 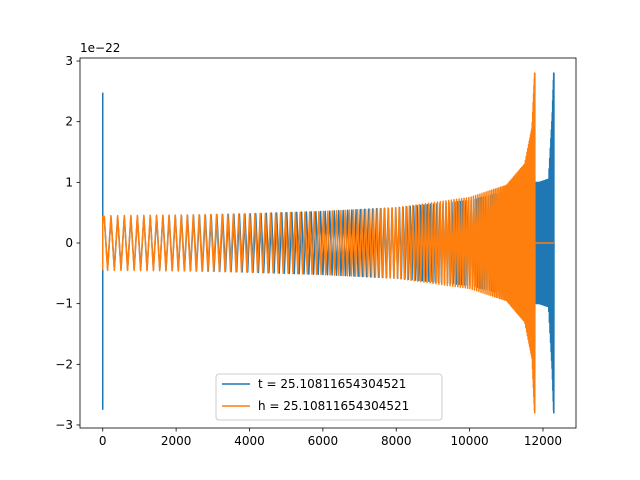 I want to click on x-axis: 0 2000 4000 6000 8000 10000 12000, so click(x=330, y=438).